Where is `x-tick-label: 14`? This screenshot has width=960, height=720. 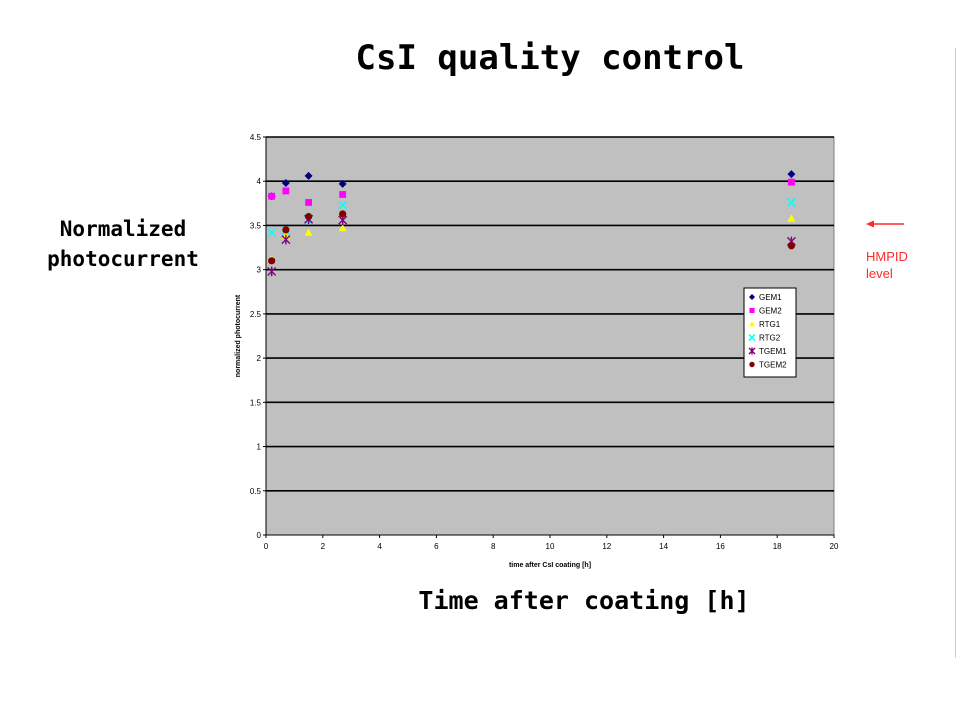 x-tick-label: 14 is located at coordinates (663, 546).